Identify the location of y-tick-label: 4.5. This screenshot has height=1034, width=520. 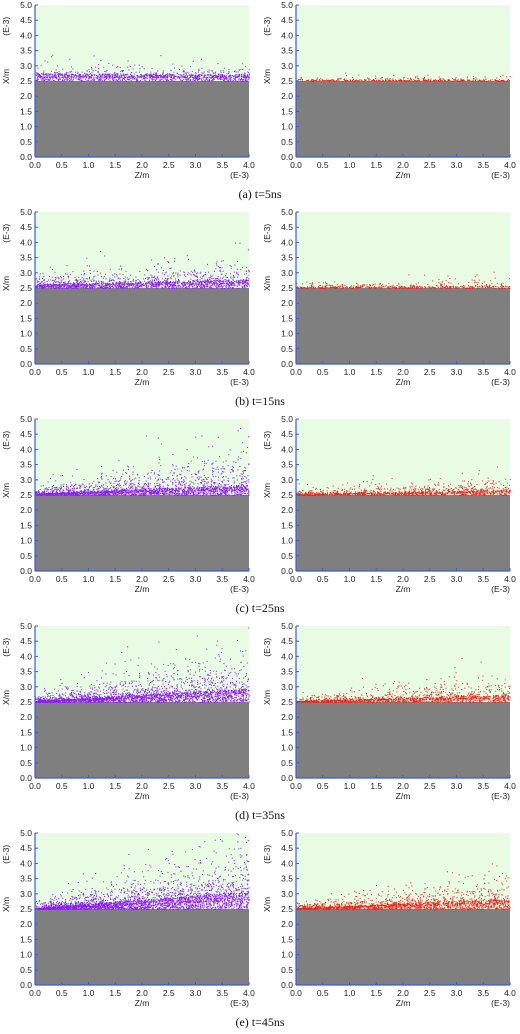
(287, 20).